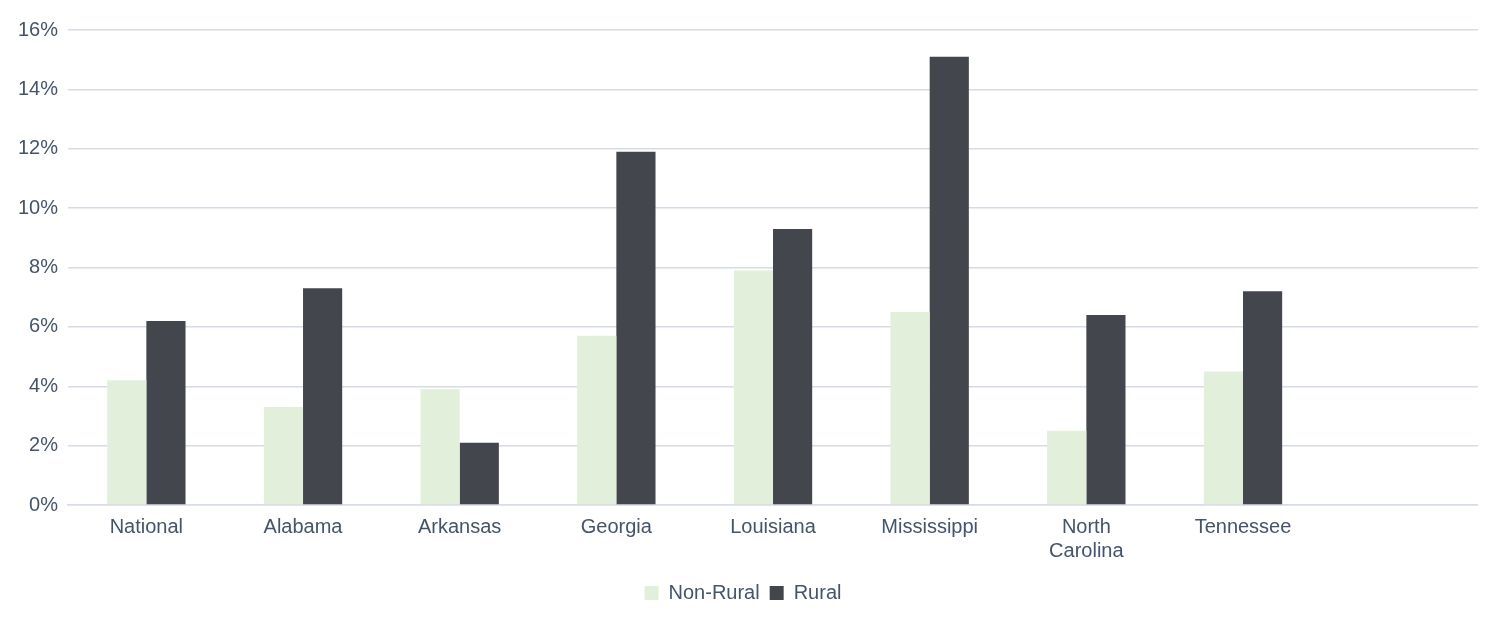 This screenshot has width=1489, height=623. I want to click on y-tick-label: 10%, so click(38, 206).